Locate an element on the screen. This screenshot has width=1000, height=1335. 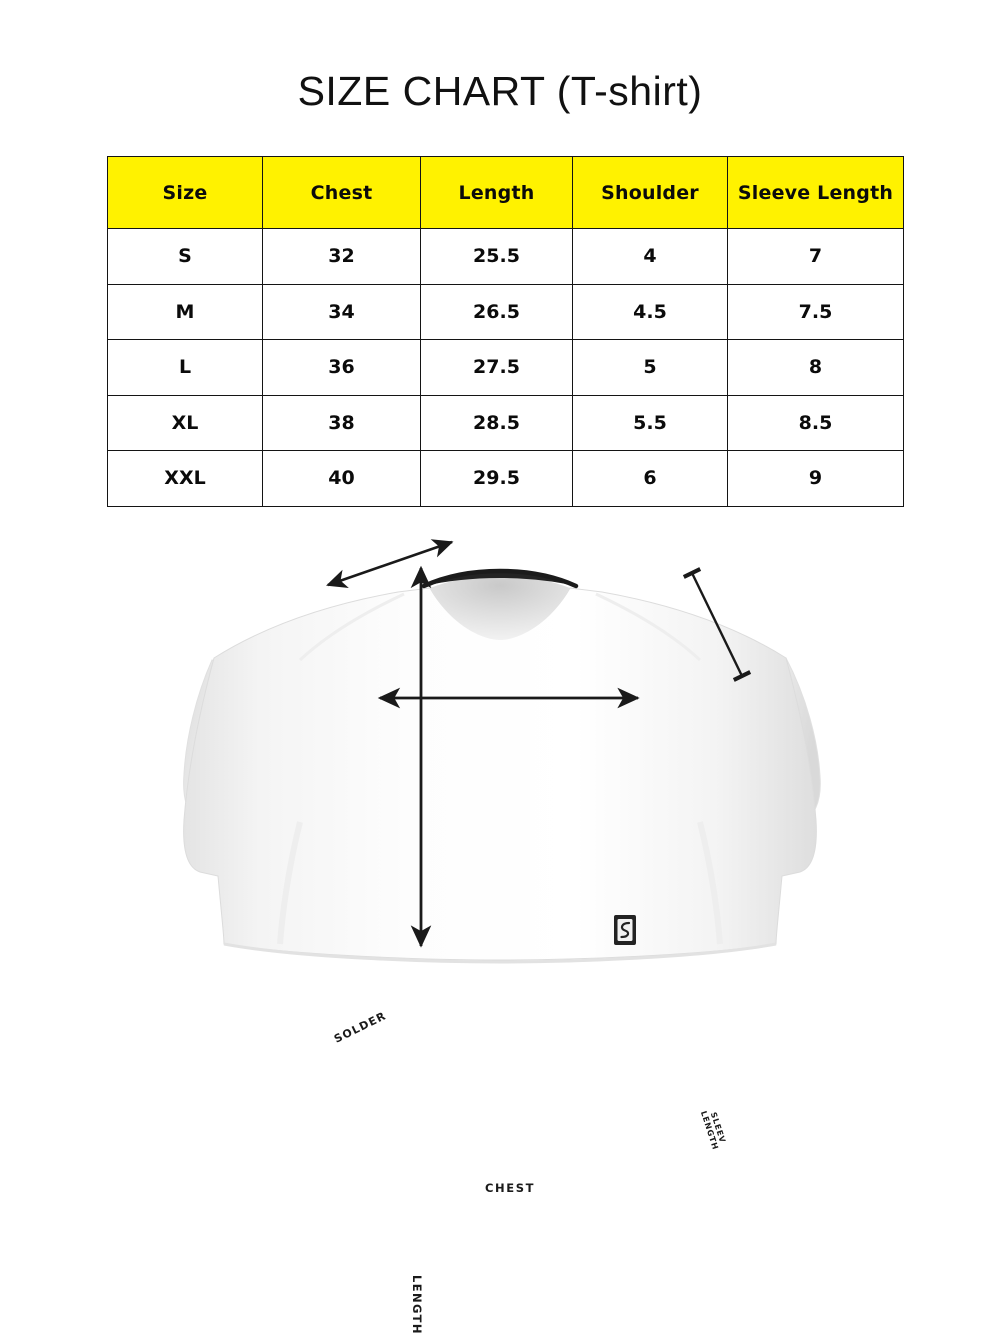
table-row: S 32 25.5 4 7 is located at coordinates (505, 256).